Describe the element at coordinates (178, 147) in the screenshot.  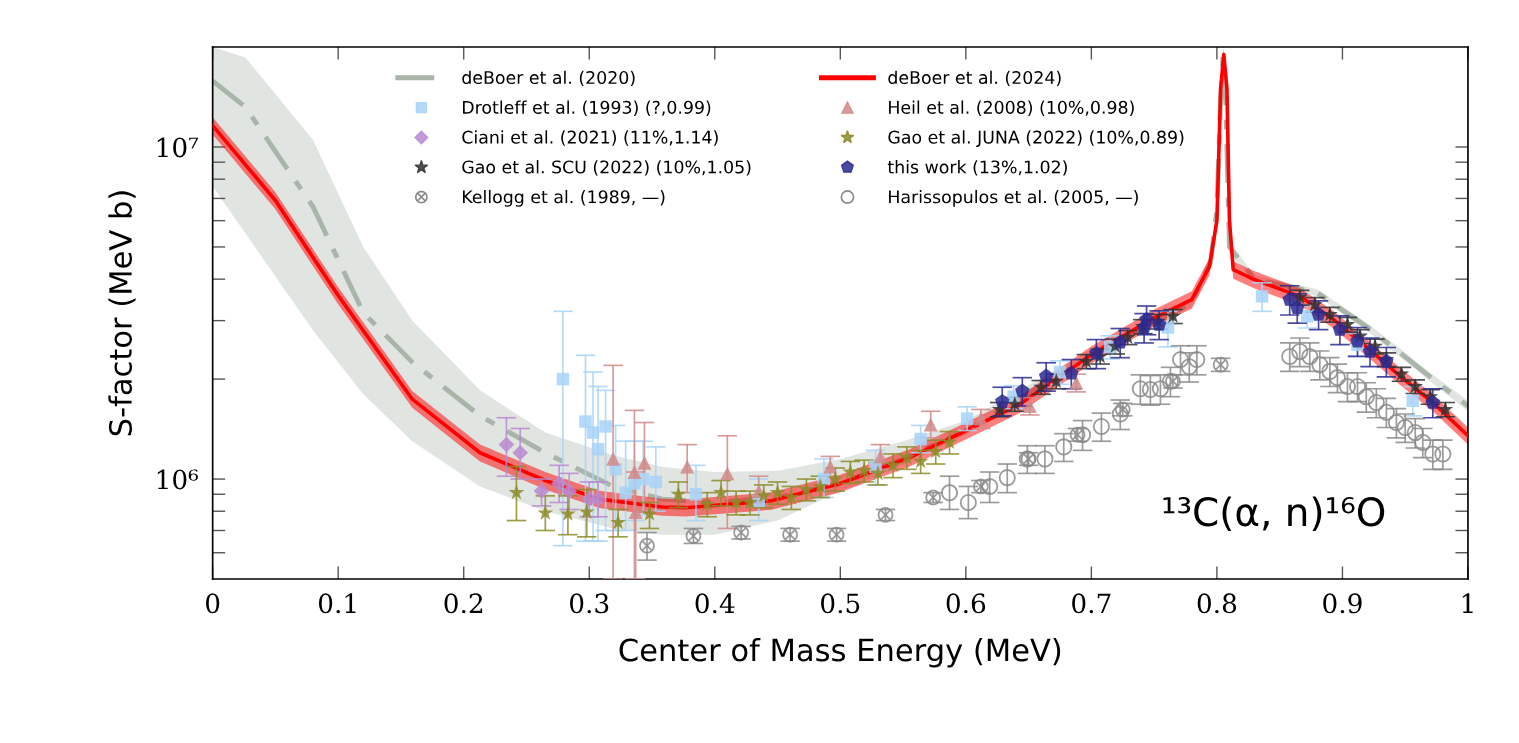
I see `y-tick-label: 10⁷` at that location.